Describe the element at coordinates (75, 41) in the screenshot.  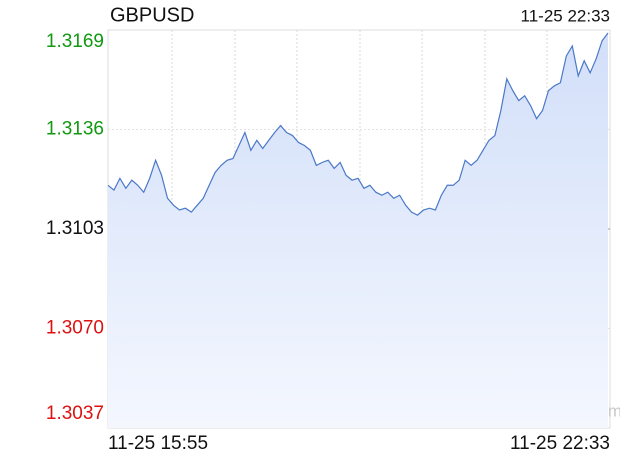
I see `y-tick-label: 1.3169` at that location.